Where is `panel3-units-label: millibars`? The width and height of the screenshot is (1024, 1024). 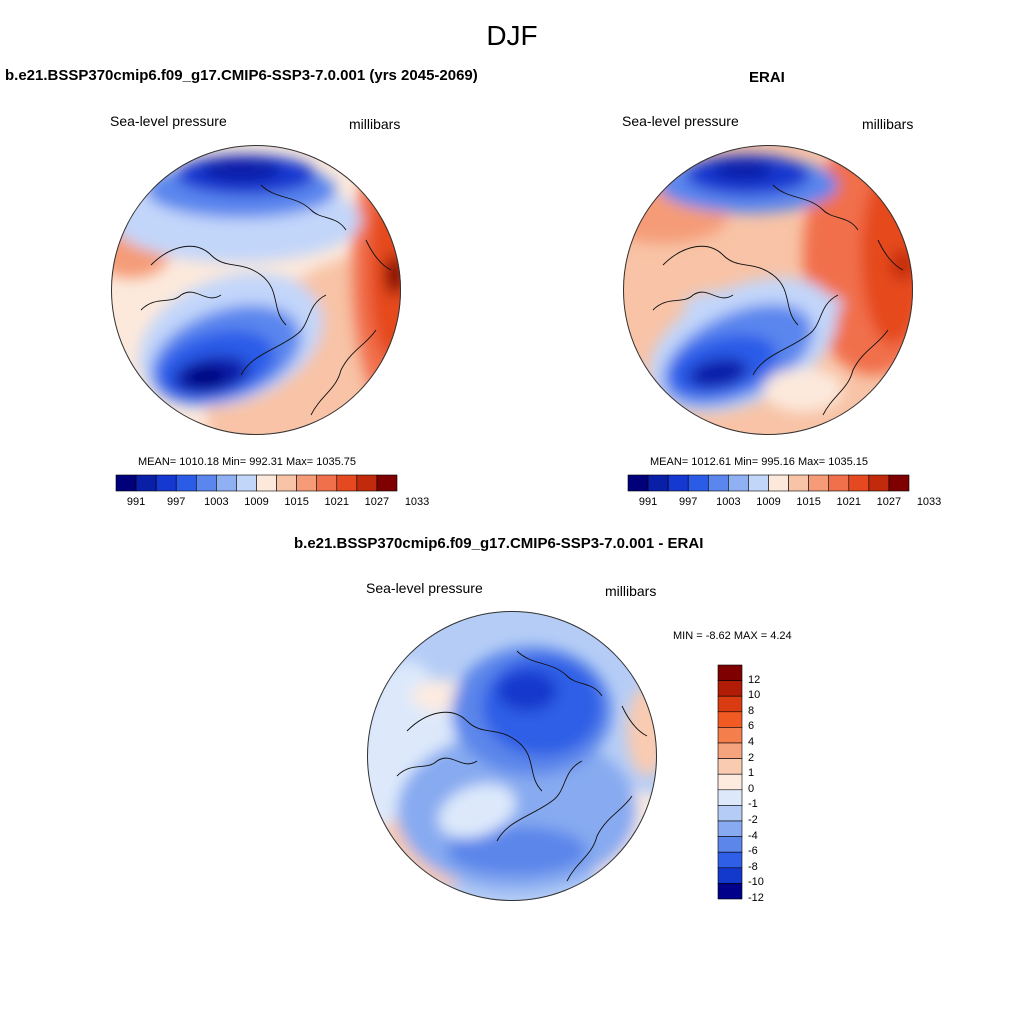 panel3-units-label: millibars is located at coordinates (631, 591).